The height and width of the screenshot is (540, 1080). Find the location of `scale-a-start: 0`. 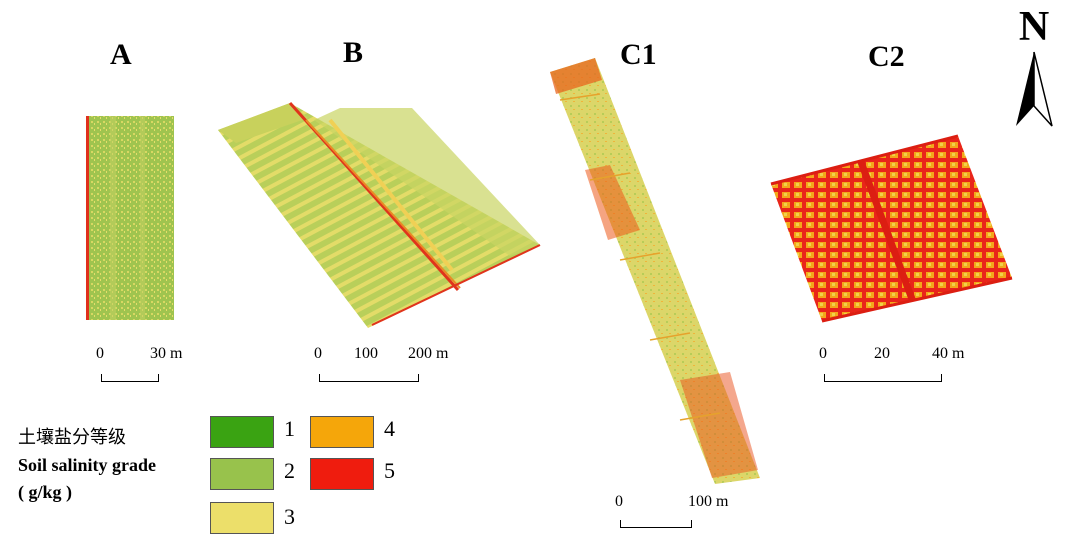

scale-a-start: 0 is located at coordinates (100, 353).